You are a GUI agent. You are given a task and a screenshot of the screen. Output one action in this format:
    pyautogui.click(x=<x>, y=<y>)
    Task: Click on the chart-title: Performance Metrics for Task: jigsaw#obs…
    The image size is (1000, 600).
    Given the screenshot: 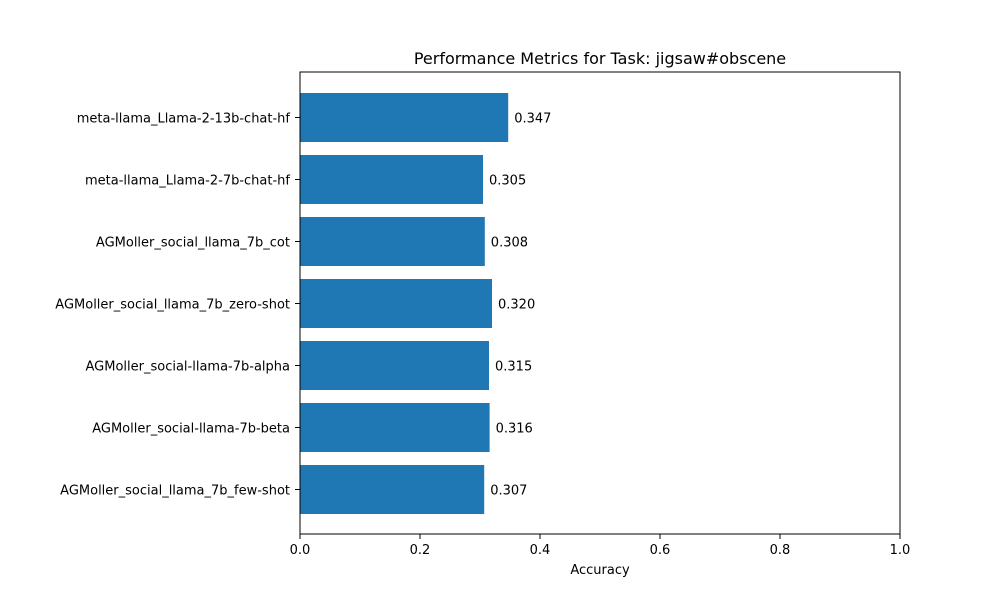 What is the action you would take?
    pyautogui.click(x=600, y=58)
    